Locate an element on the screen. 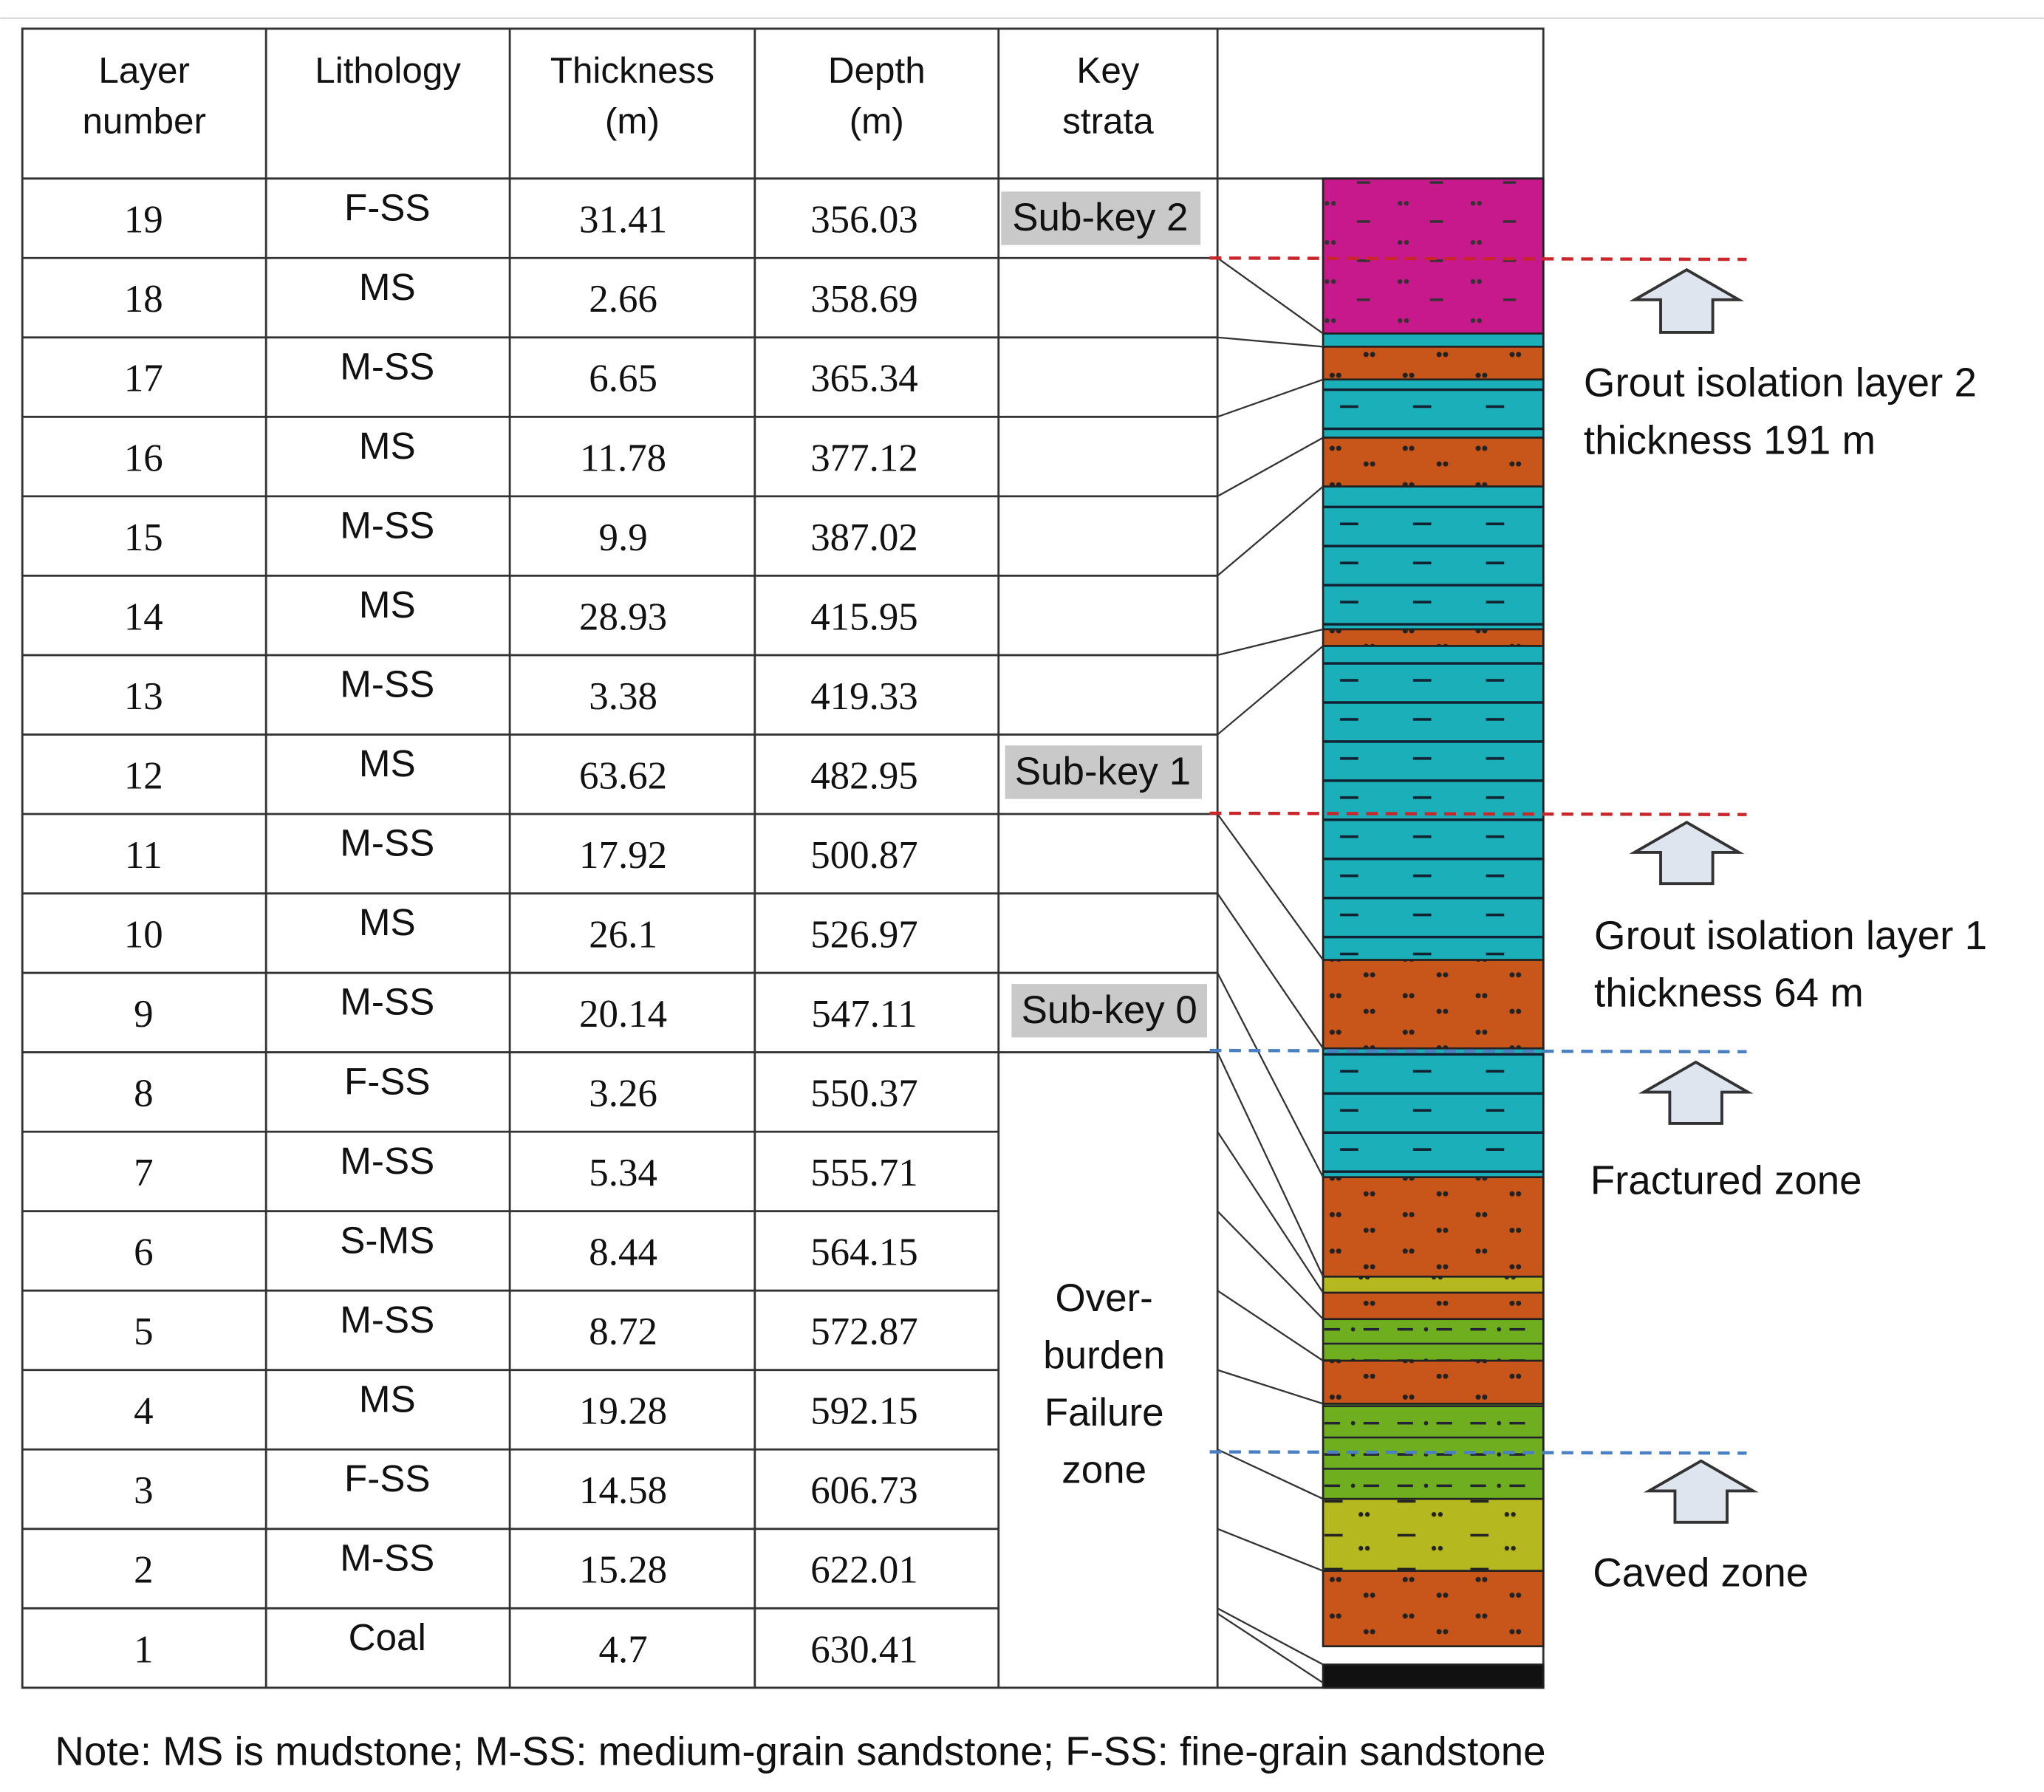  key-label: Sub-key 2 is located at coordinates (1100, 217).